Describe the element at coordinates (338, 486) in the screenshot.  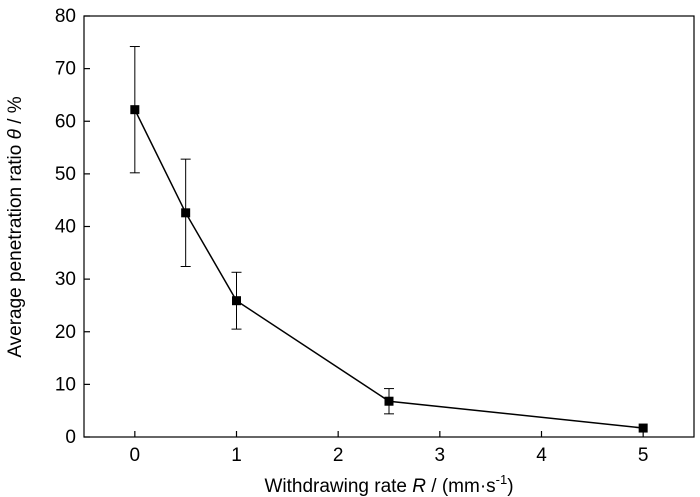
I see `x-axis-title-prefix: Withdrawing rate` at that location.